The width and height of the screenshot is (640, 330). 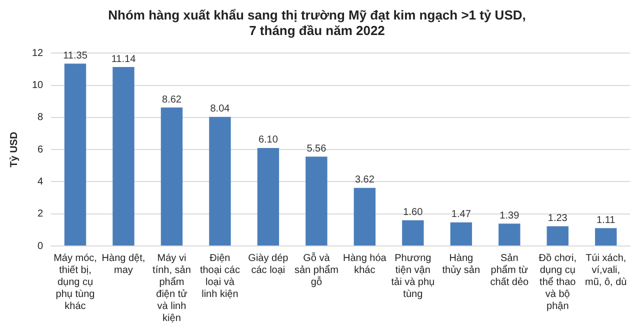 I want to click on chart-title: Nhóm hàng xuất khẩu sang thị trường Mỹ đạt kim ngạch >1 tỷ USD, 7 tháng đầu năm 2022, so click(x=317, y=22).